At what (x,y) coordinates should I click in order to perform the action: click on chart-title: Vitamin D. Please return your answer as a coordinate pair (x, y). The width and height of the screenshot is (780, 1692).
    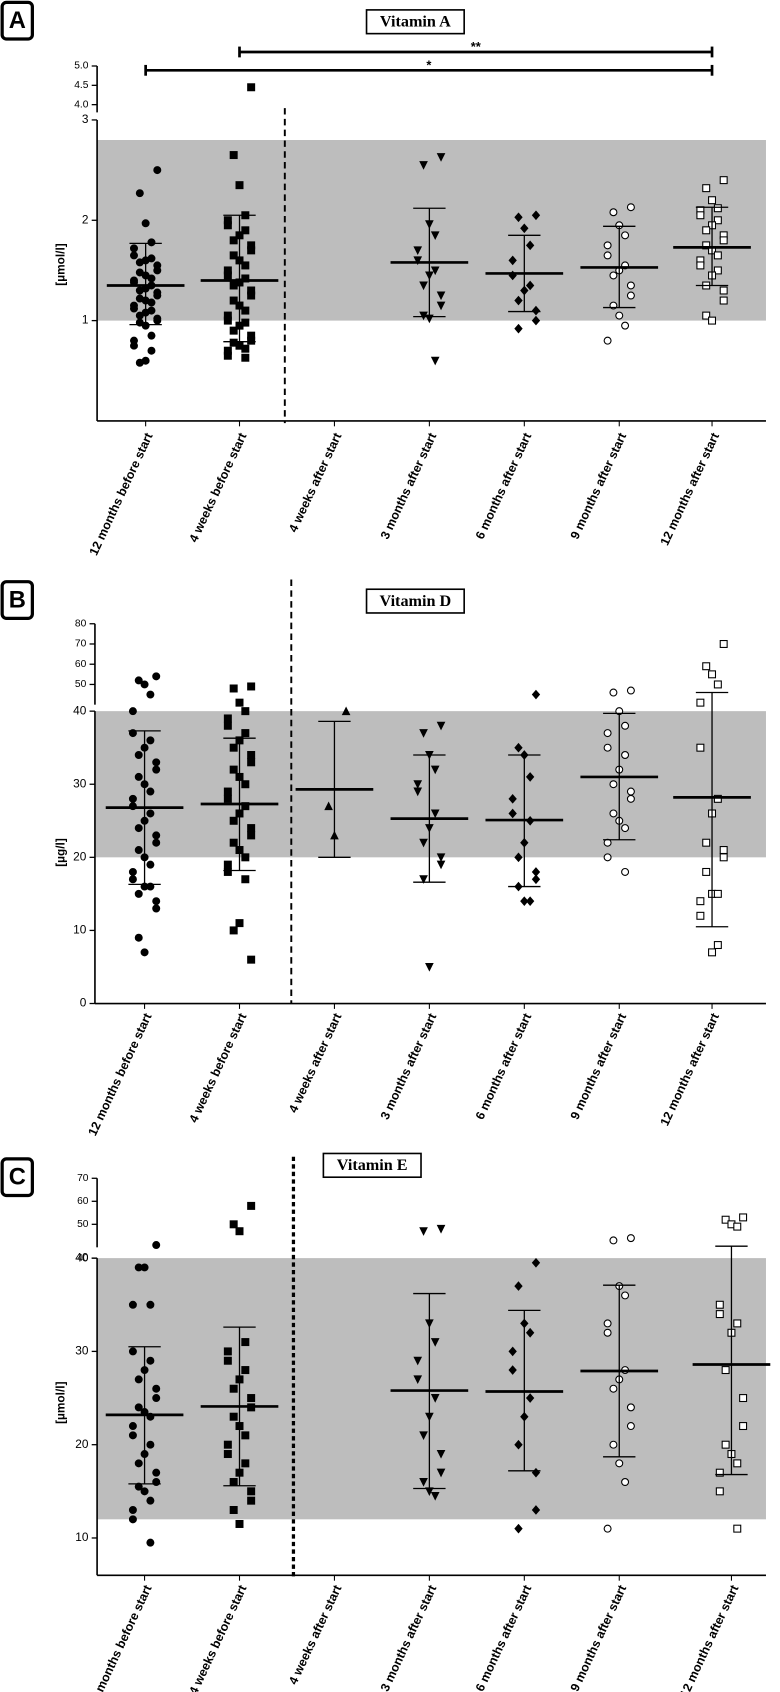
    Looking at the image, I should click on (415, 601).